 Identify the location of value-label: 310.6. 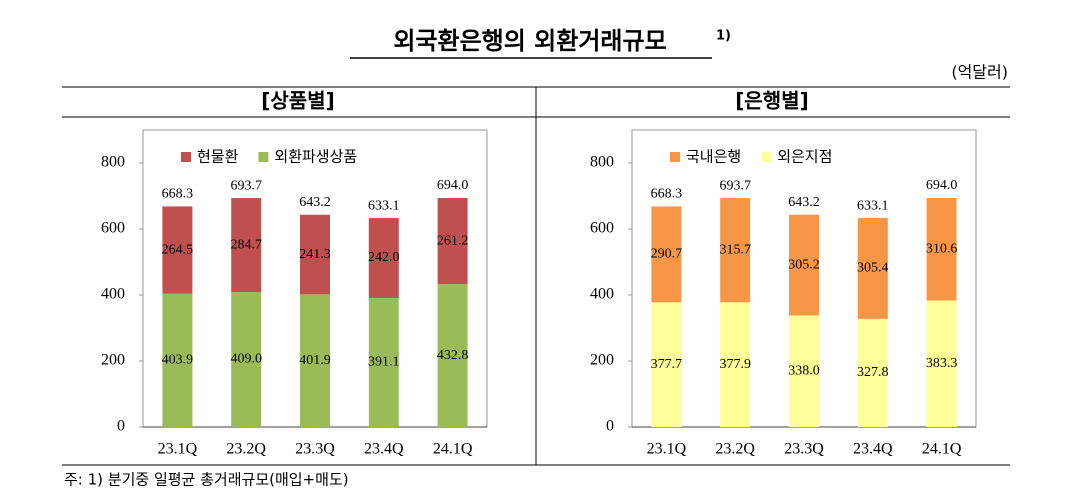
(942, 248).